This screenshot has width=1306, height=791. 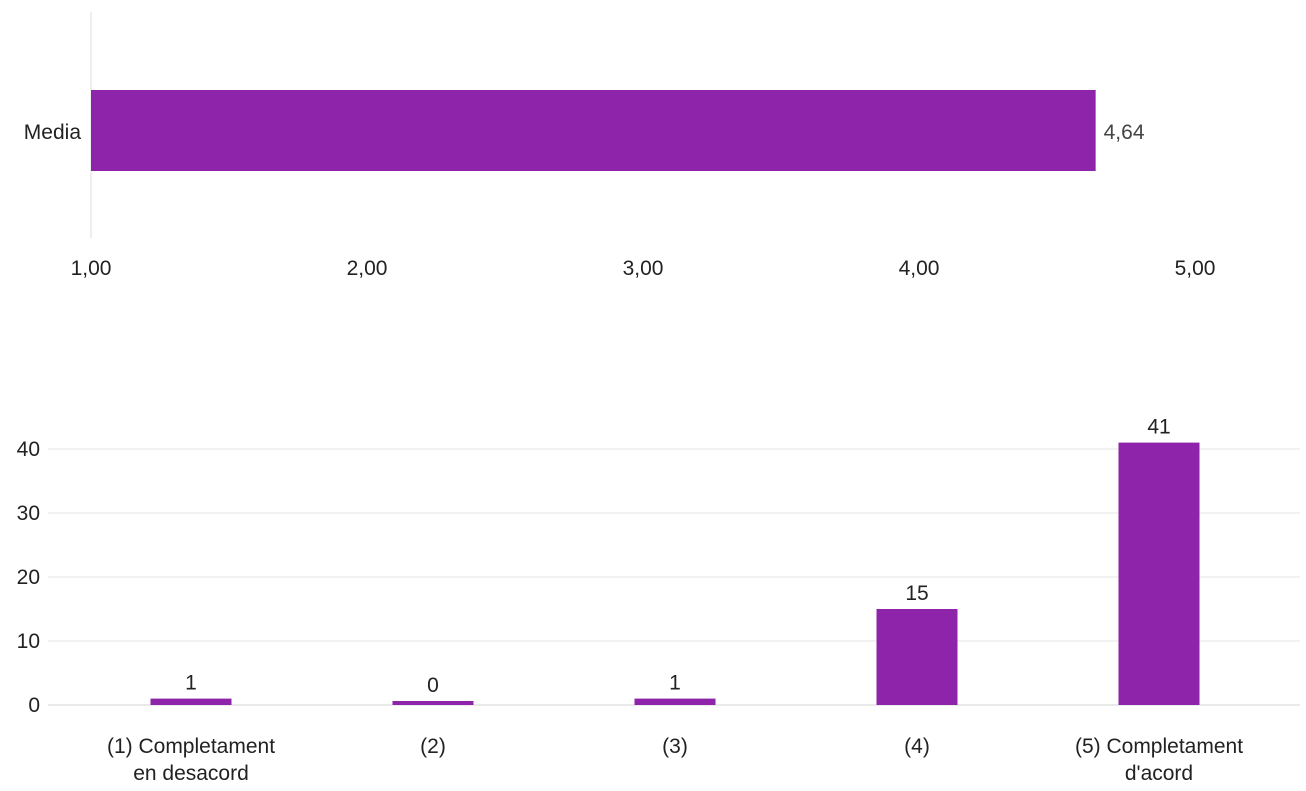 What do you see at coordinates (191, 773) in the screenshot?
I see `x-category-label: en desacord` at bounding box center [191, 773].